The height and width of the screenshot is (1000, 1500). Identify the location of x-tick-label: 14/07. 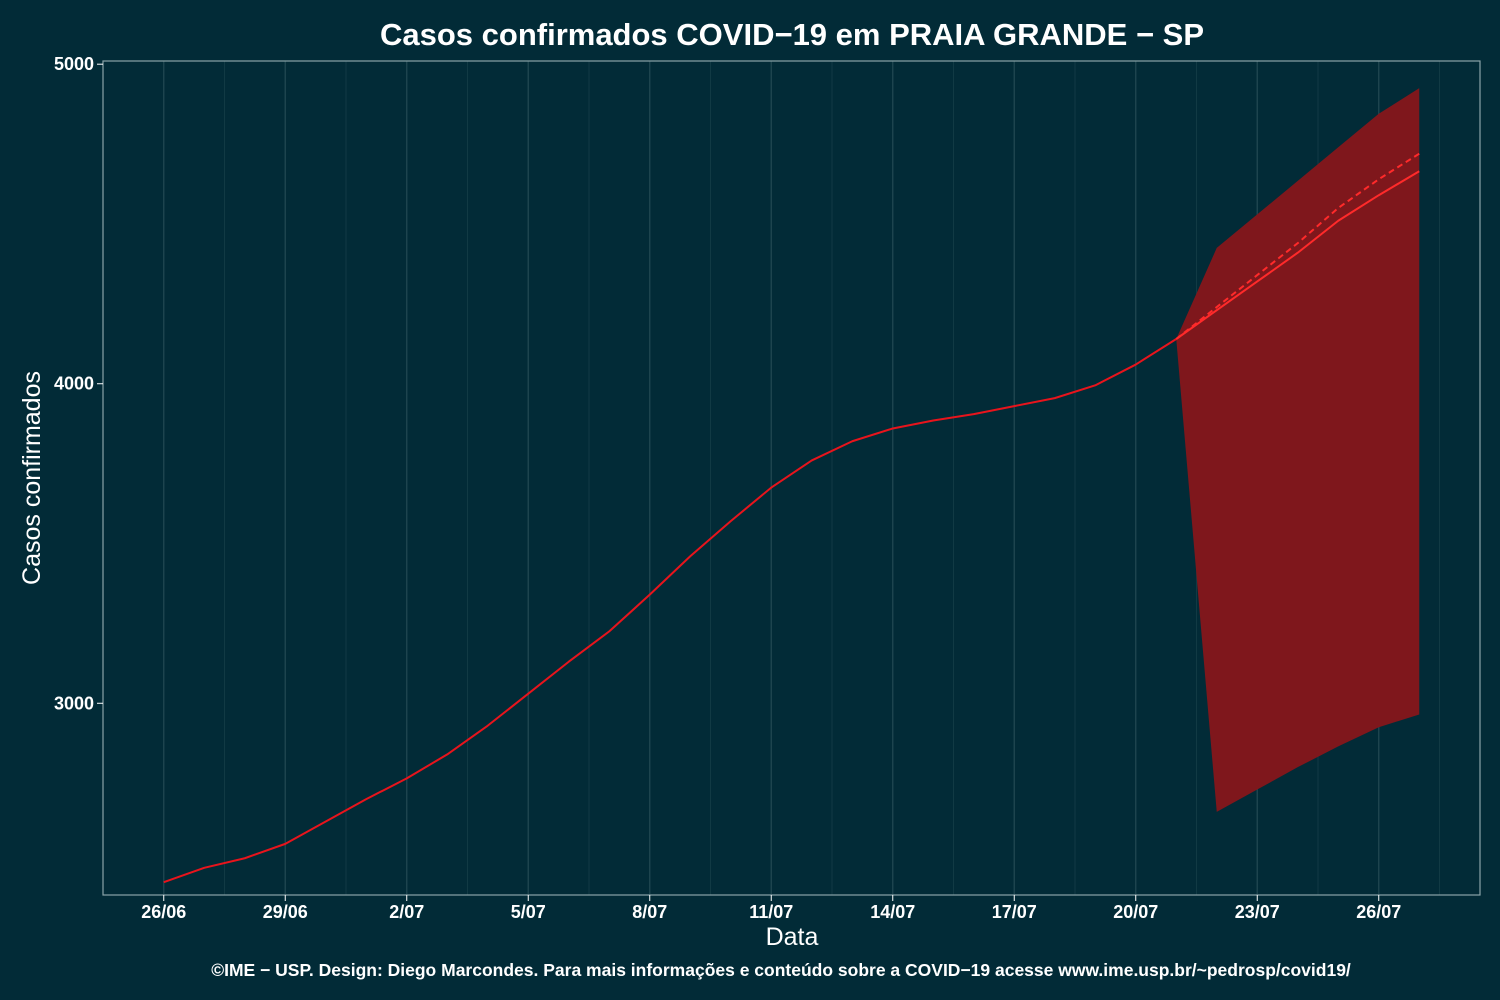
(892, 912).